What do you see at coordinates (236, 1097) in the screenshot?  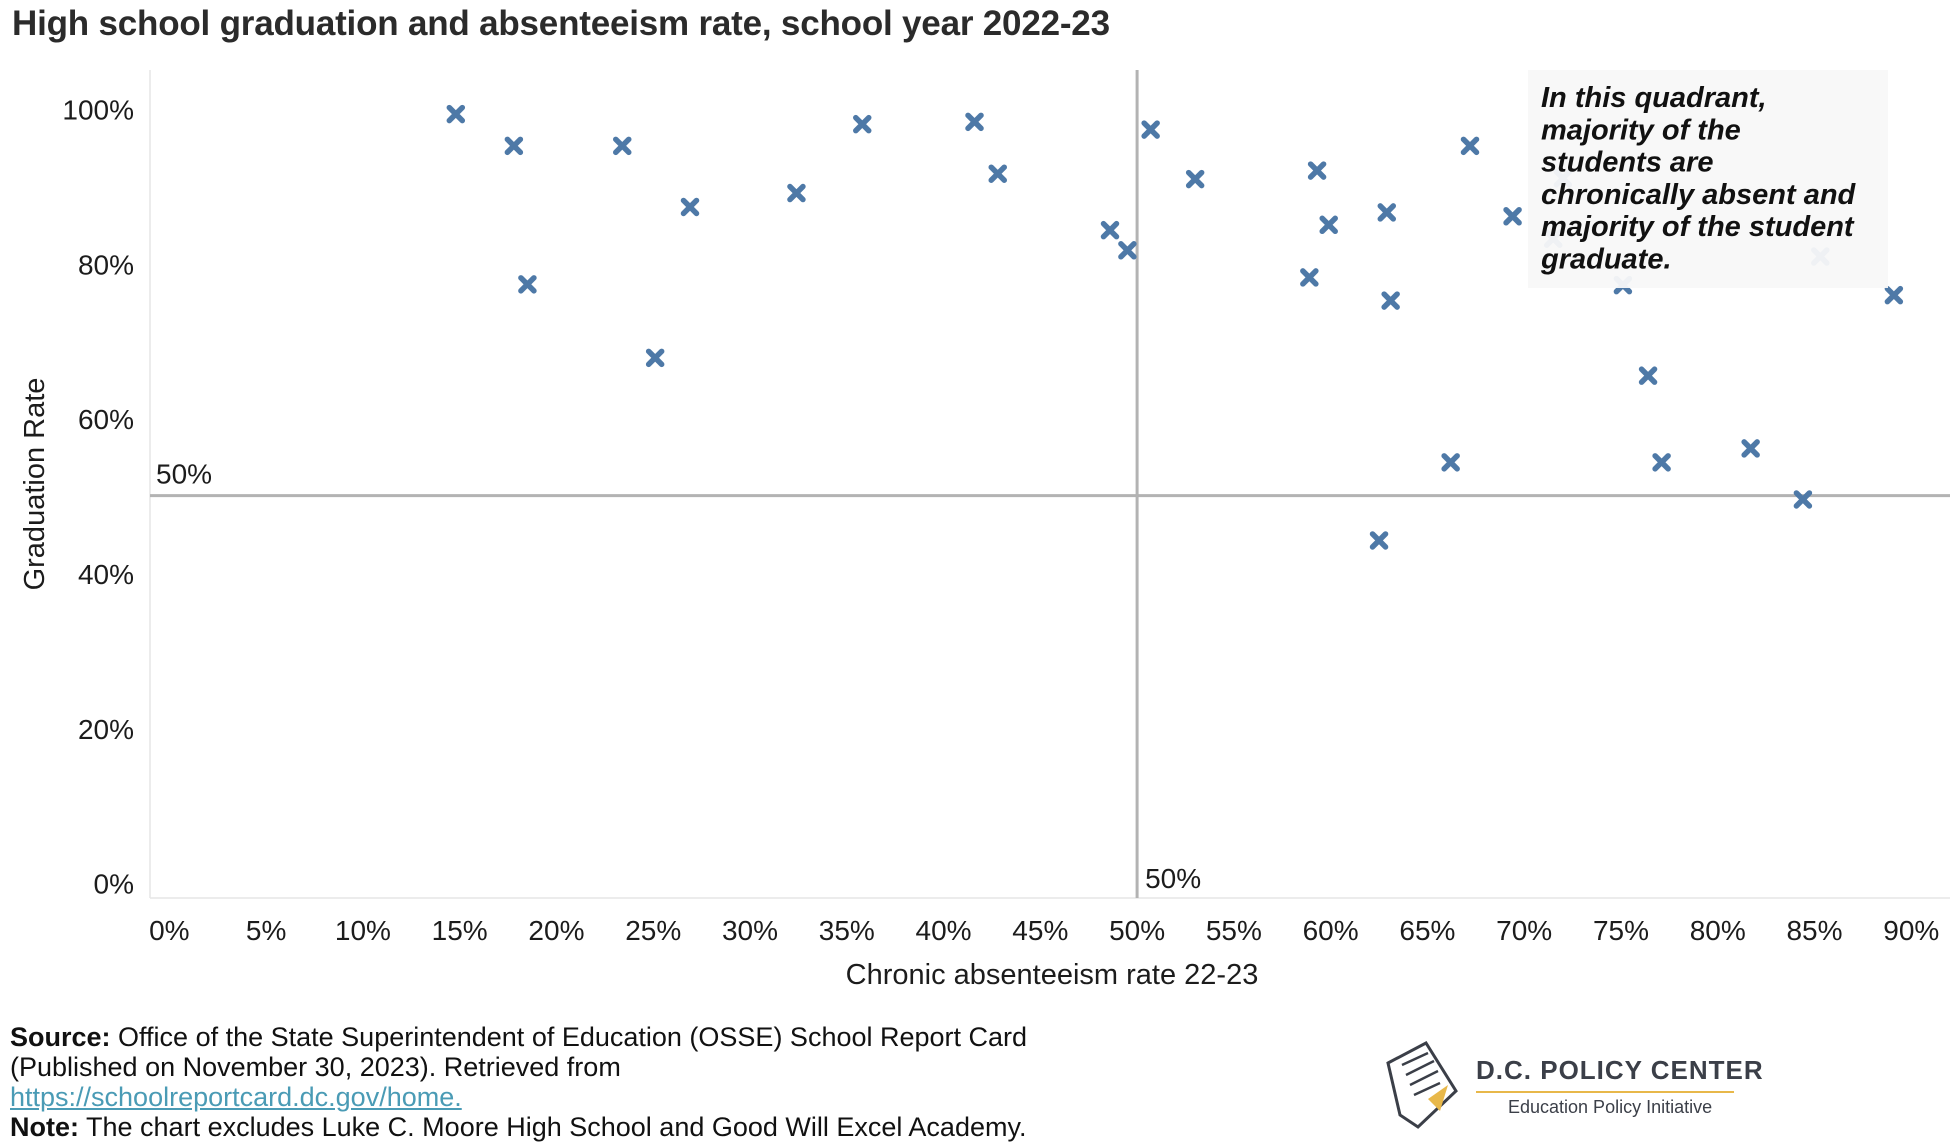 I see `source-link: https://schoolreportcard.dc.gov/home.` at bounding box center [236, 1097].